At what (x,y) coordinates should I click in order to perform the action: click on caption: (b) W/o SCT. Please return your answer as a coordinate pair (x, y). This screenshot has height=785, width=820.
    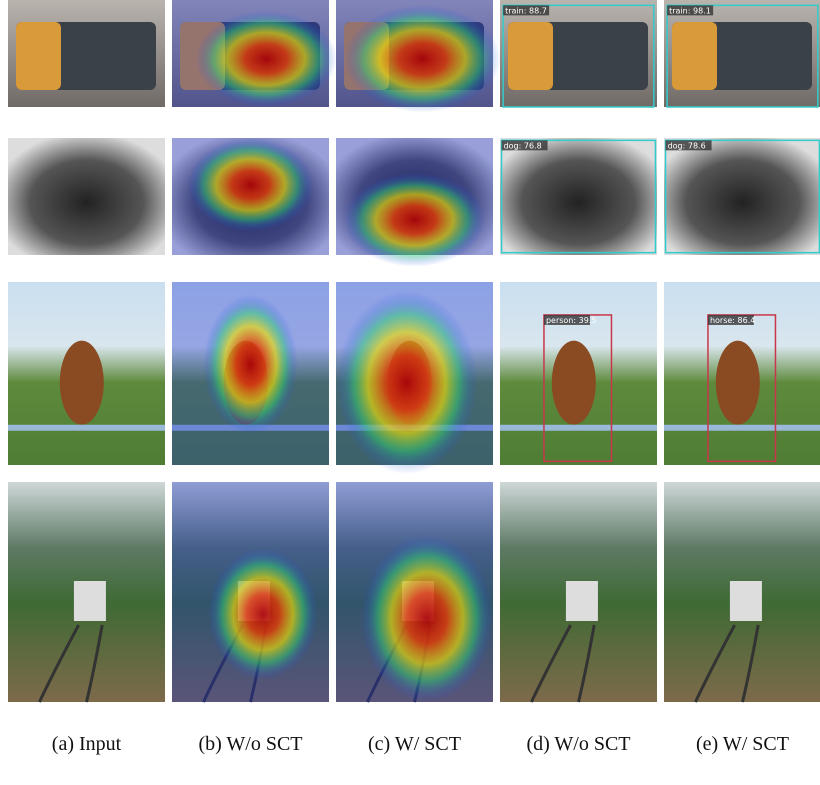
    Looking at the image, I should click on (250, 744).